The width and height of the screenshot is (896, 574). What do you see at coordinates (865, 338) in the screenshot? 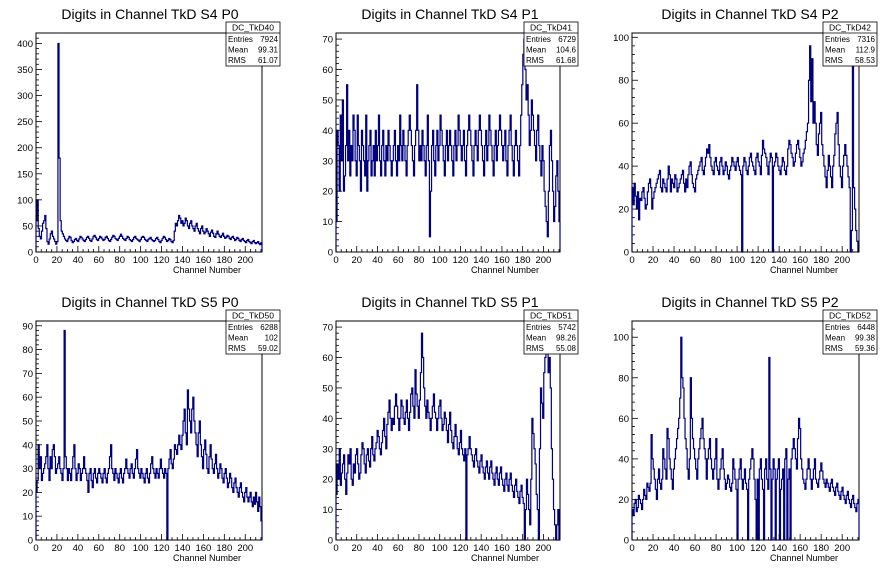
I see `stats-value: 99.38` at bounding box center [865, 338].